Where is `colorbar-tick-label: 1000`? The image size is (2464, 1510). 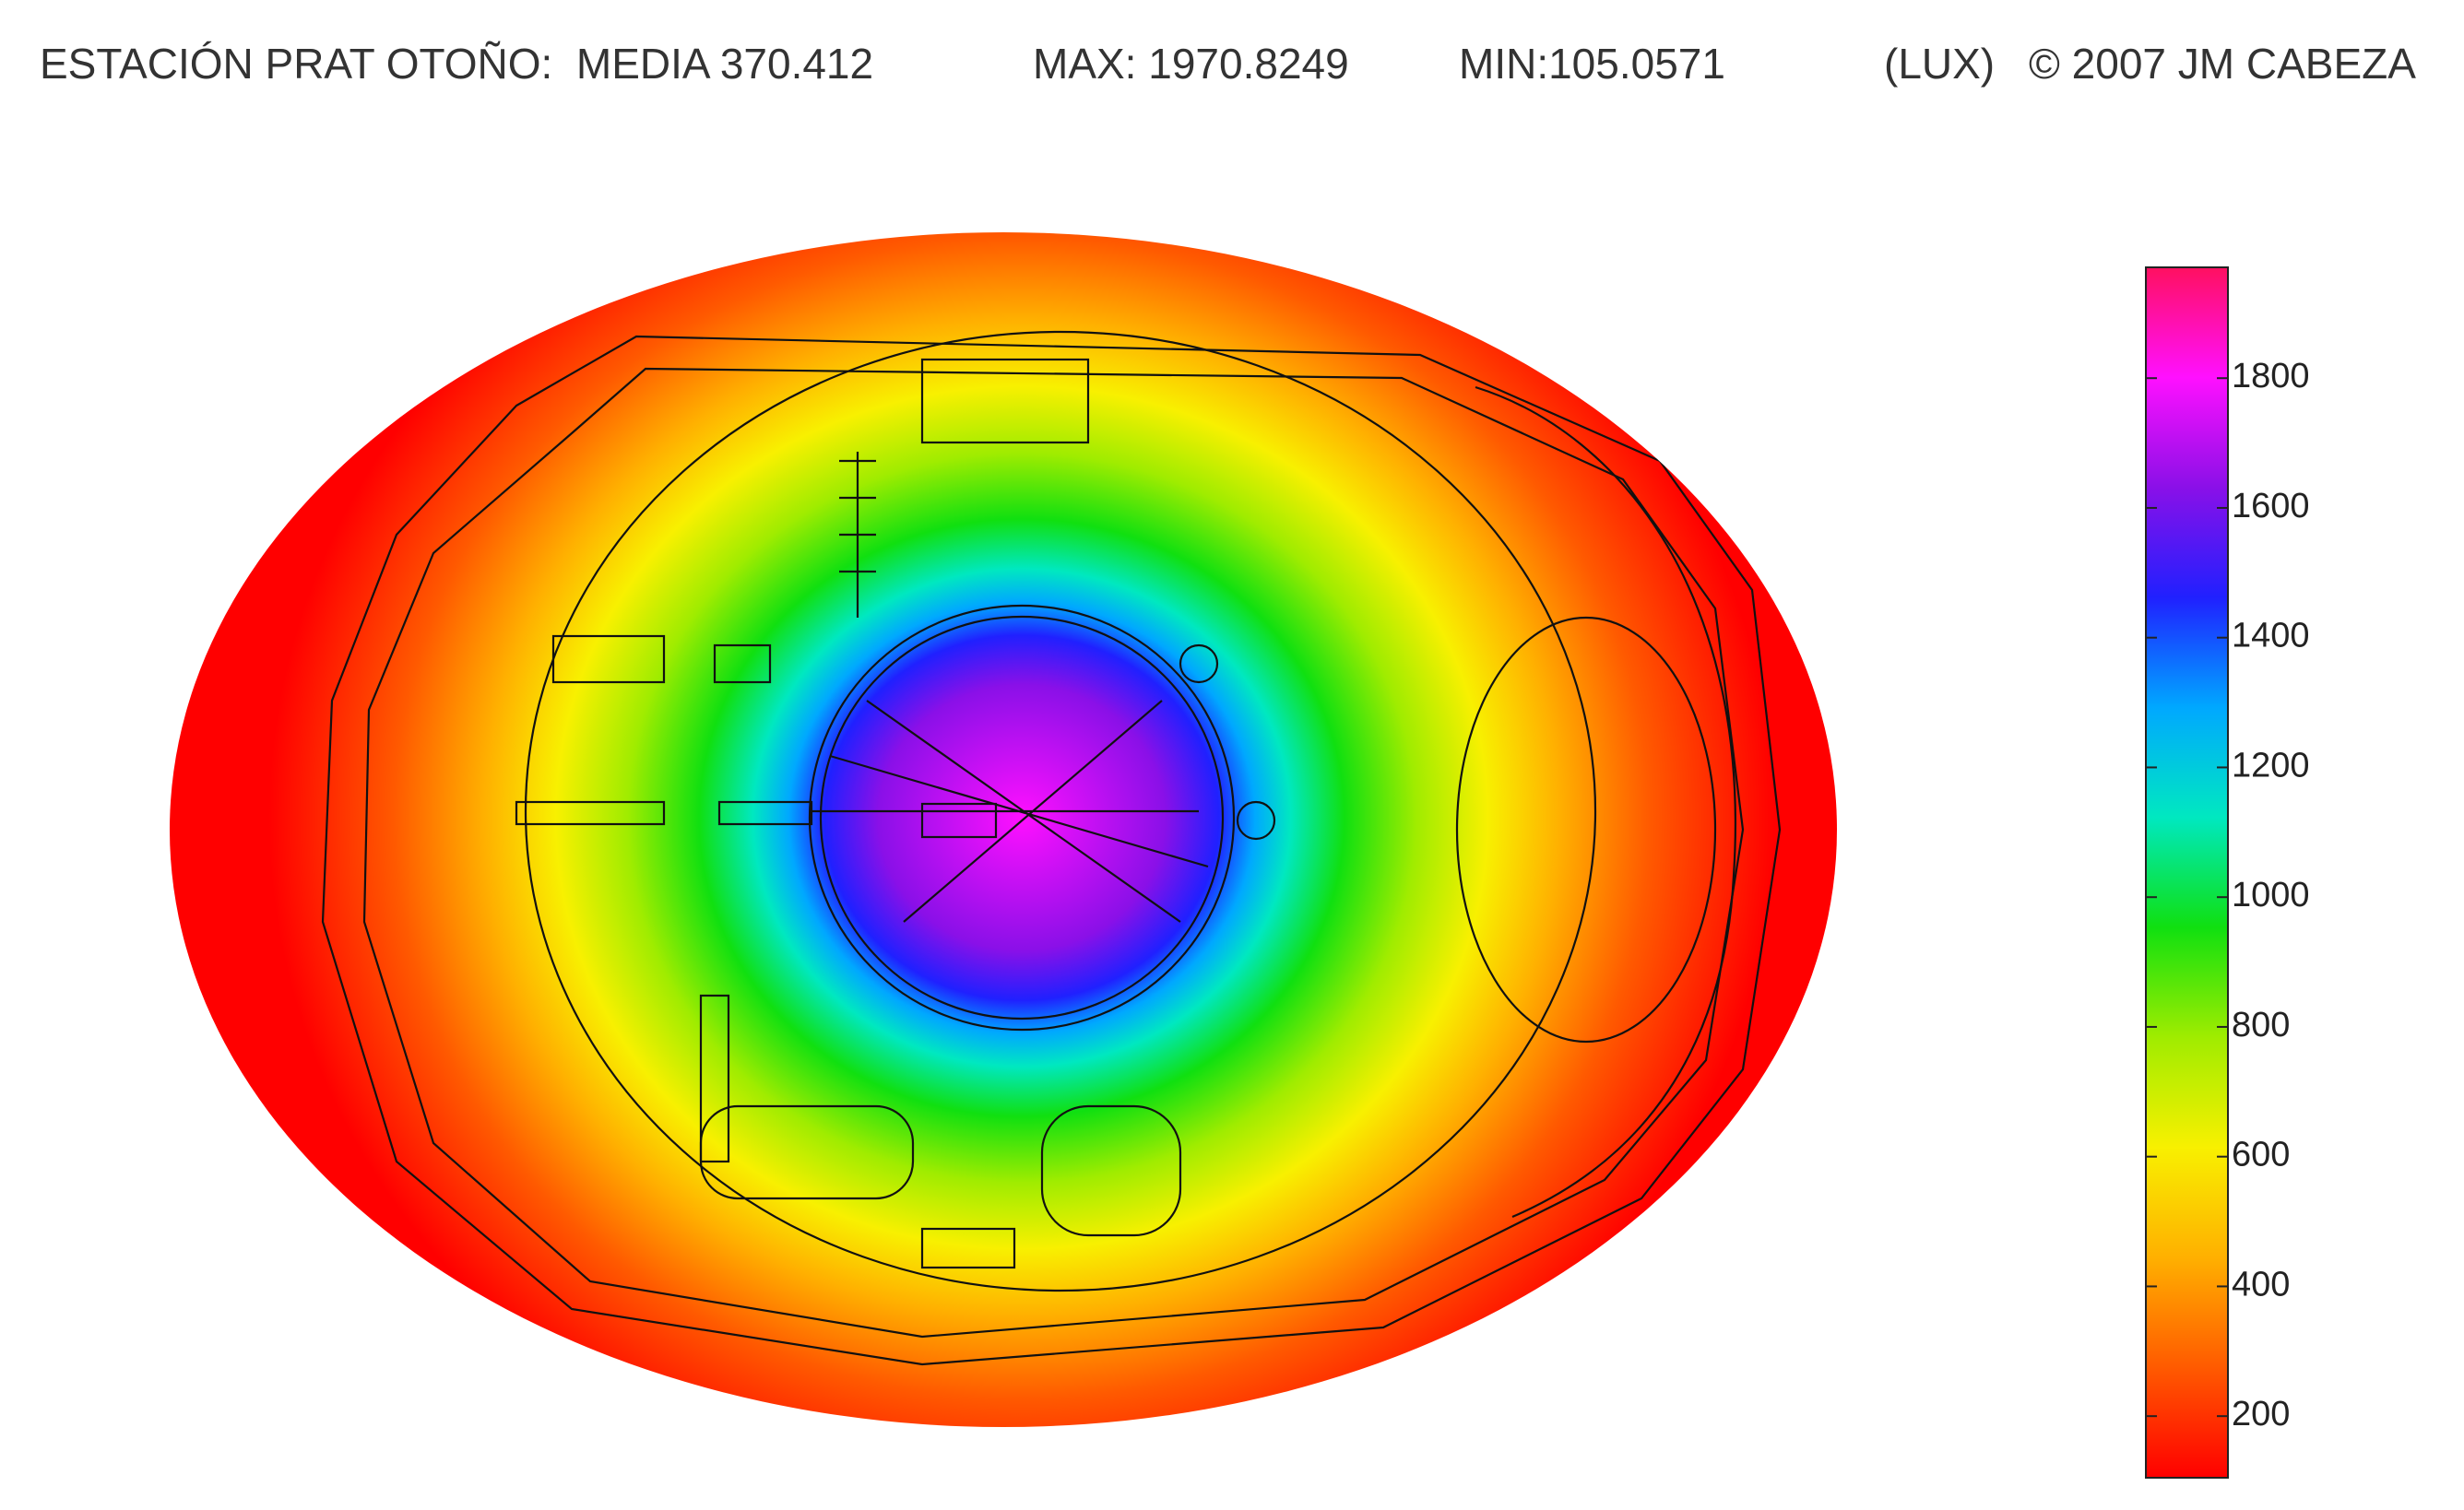 colorbar-tick-label: 1000 is located at coordinates (2271, 895).